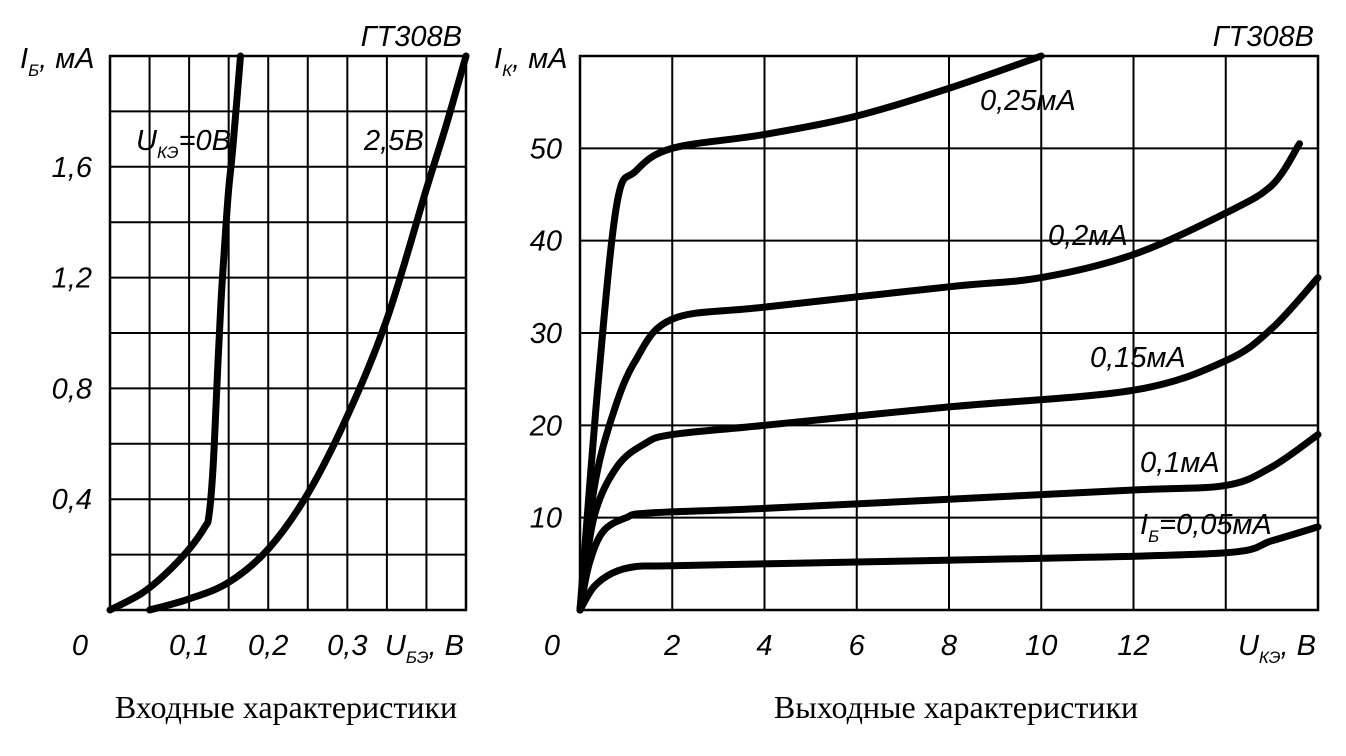 Image resolution: width=1346 pixels, height=756 pixels. I want to click on series-label-2: 0,1мА, so click(1180, 463).